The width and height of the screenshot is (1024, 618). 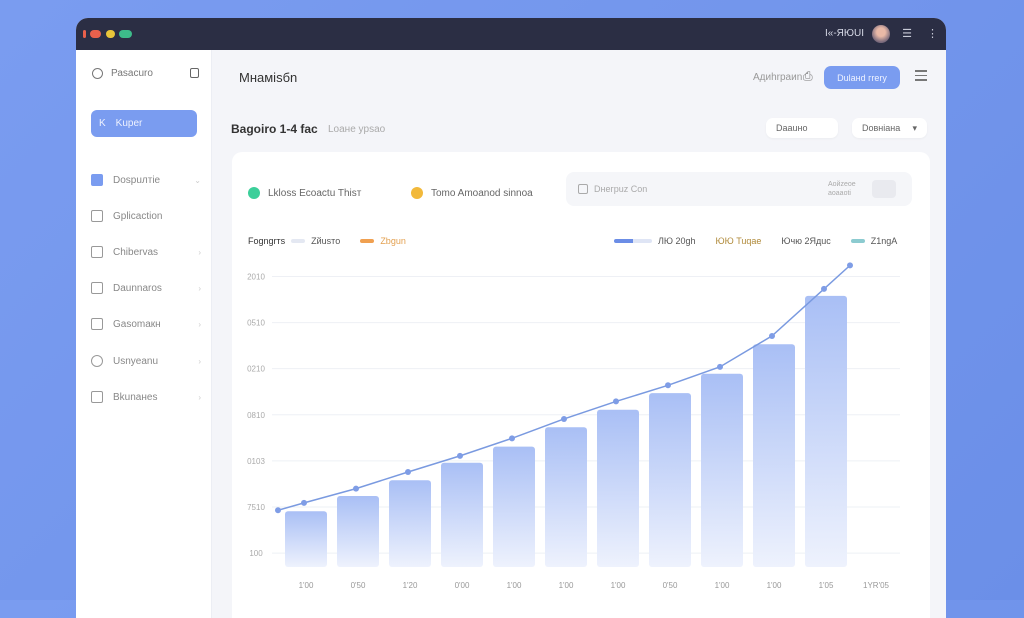 What do you see at coordinates (194, 73) in the screenshot?
I see `collapse-icon` at bounding box center [194, 73].